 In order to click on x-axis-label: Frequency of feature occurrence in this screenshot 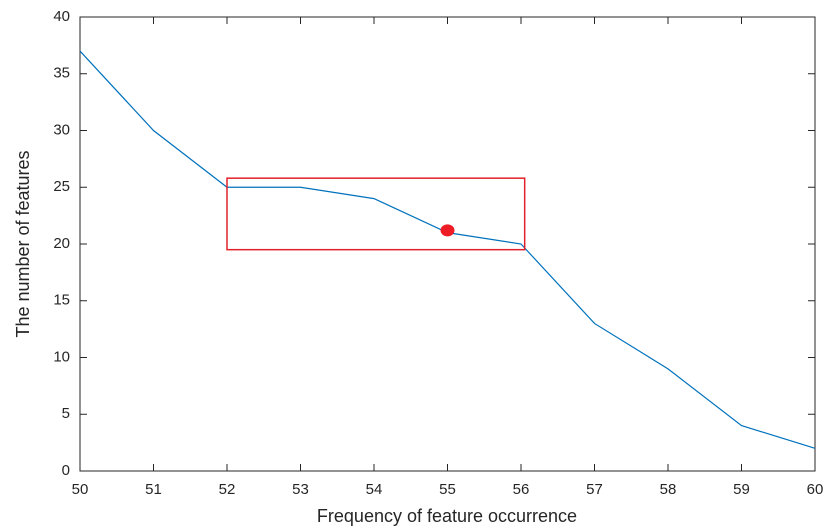, I will do `click(447, 516)`.